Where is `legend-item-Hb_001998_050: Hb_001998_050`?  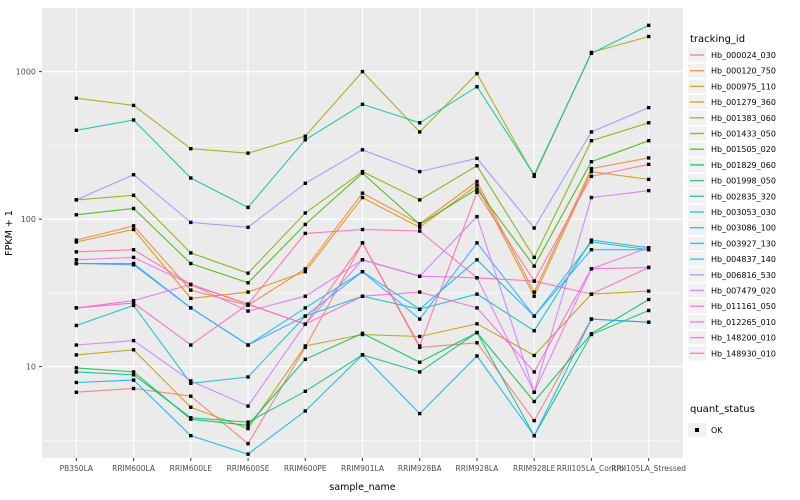 legend-item-Hb_001998_050: Hb_001998_050 is located at coordinates (732, 180).